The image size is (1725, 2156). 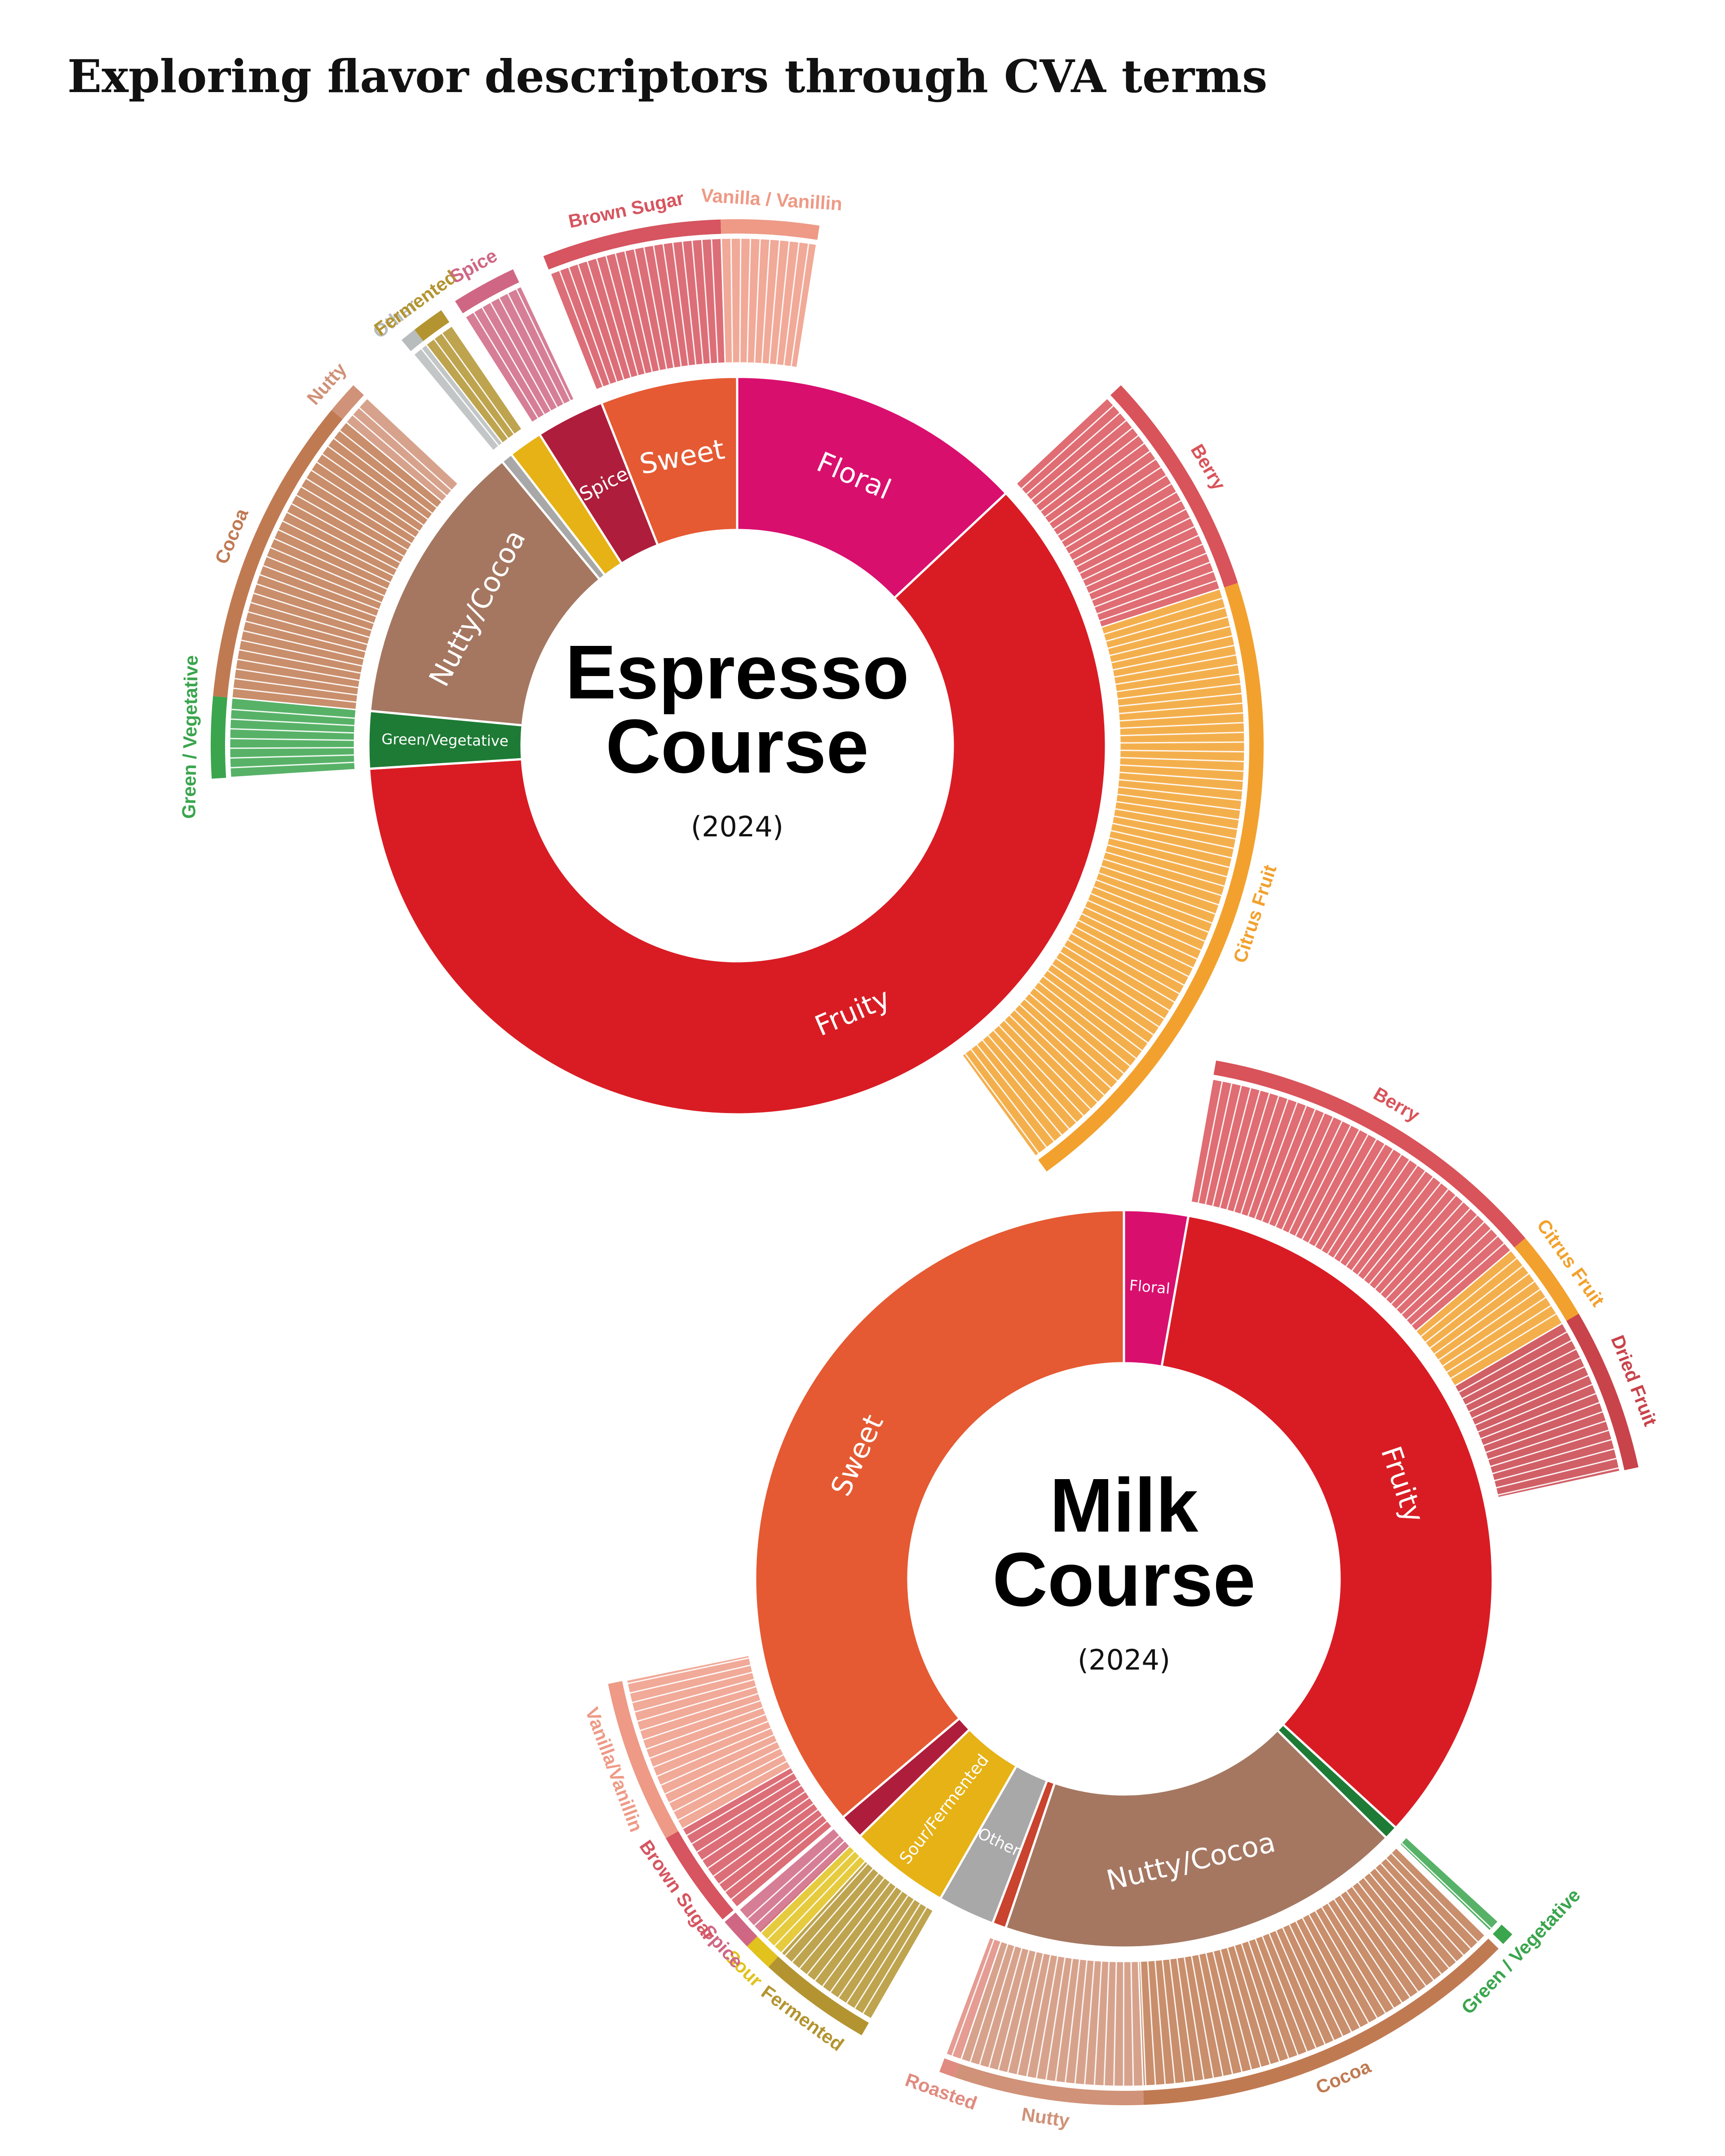 I want to click on inner-segment, so click(x=737, y=803).